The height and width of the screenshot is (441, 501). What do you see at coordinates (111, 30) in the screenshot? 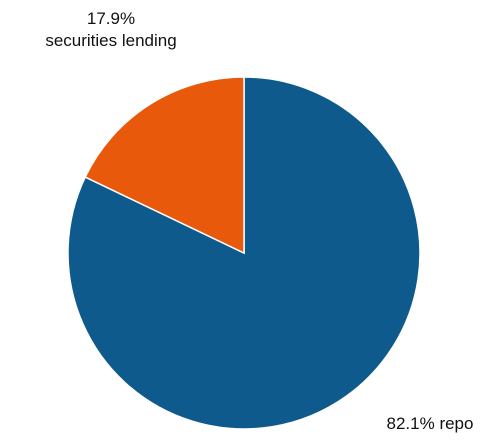
I see `slice-label-securities-lending: 17.9% securities lending` at bounding box center [111, 30].